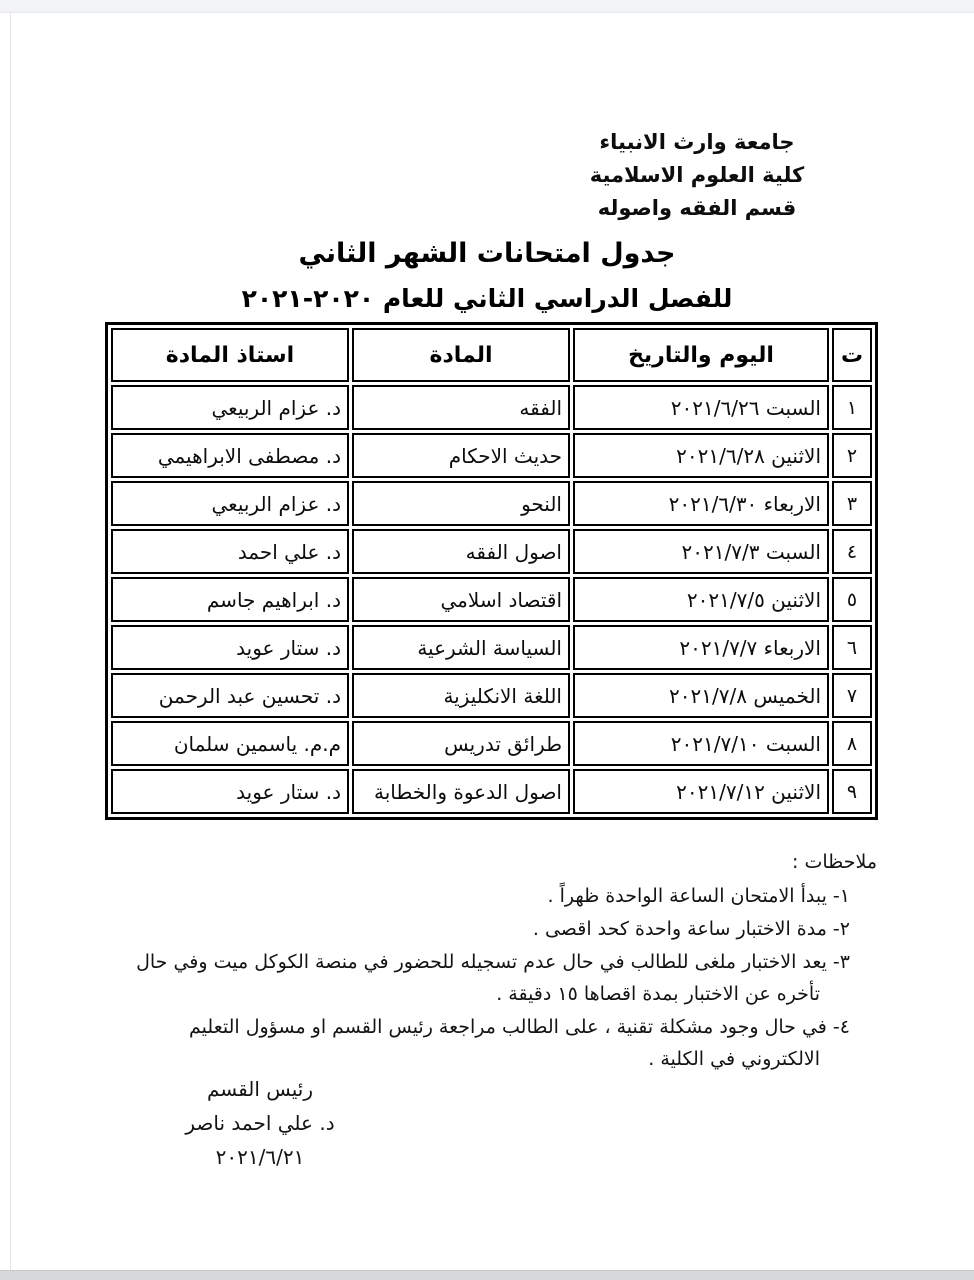  What do you see at coordinates (697, 142) in the screenshot?
I see `university-name: جامعة وارث الانبياء` at bounding box center [697, 142].